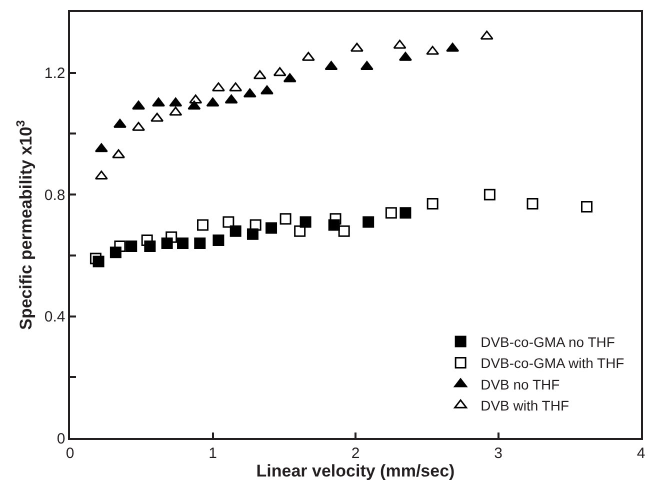  What do you see at coordinates (355, 471) in the screenshot?
I see `x-axis-title: Linear velocity (mm/sec)` at bounding box center [355, 471].